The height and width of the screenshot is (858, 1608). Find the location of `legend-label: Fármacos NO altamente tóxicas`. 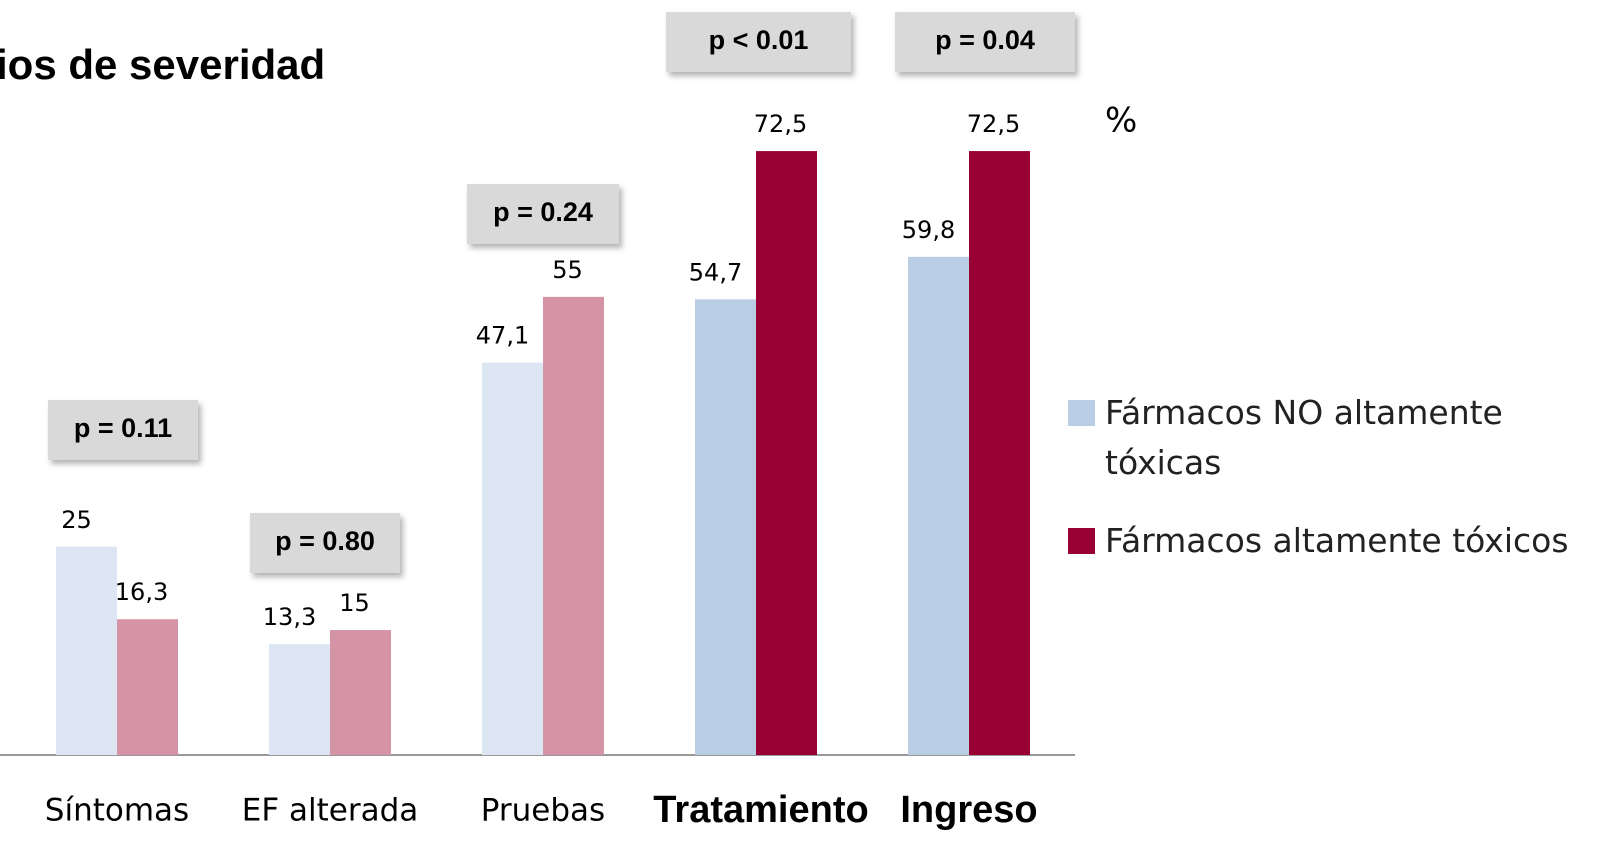

legend-label: Fármacos NO altamente tóxicas is located at coordinates (1304, 437).